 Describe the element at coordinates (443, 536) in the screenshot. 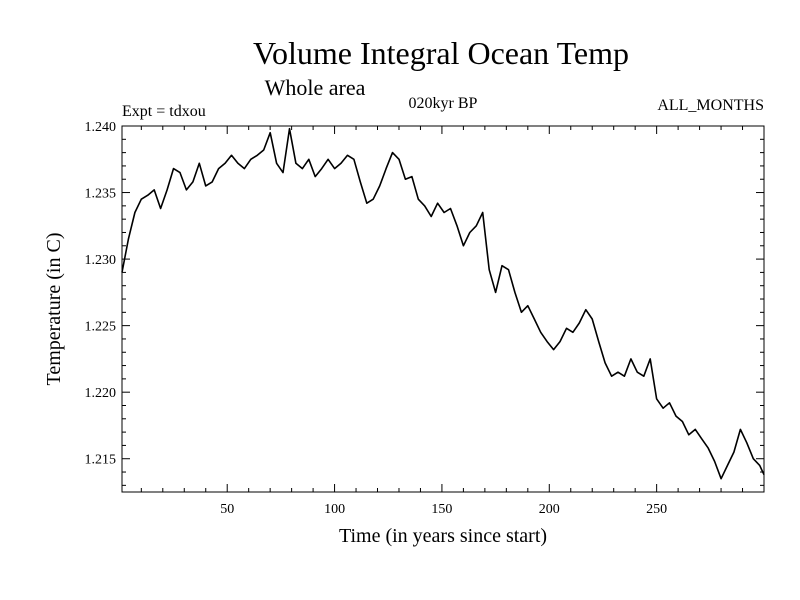

I see `x-axis-label: Time (in years since start)` at that location.